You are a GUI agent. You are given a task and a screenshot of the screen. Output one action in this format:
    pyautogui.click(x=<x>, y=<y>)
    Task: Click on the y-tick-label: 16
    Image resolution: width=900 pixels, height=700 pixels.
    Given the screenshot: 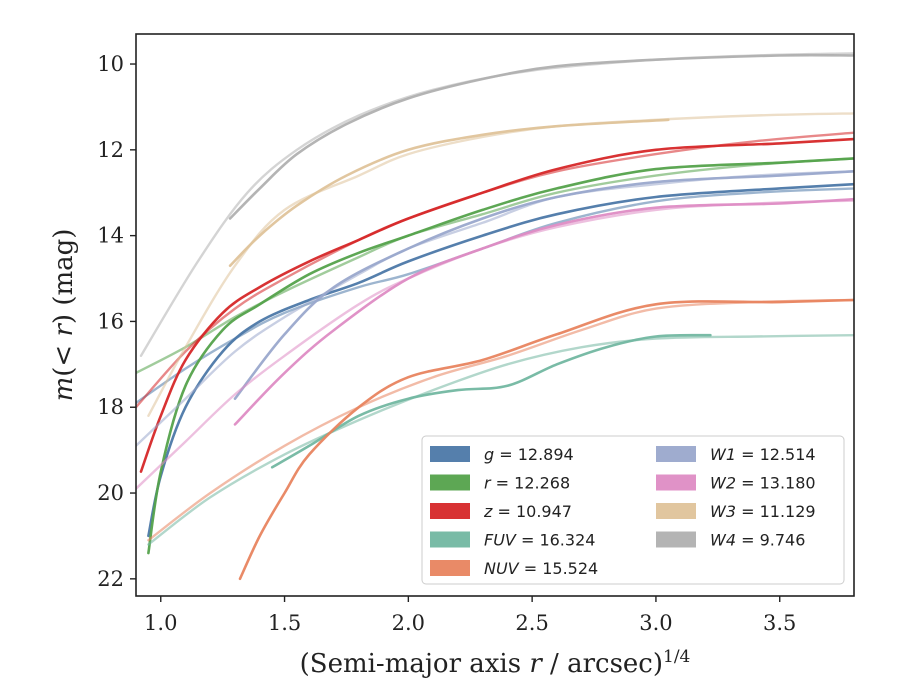 What is the action you would take?
    pyautogui.click(x=110, y=321)
    